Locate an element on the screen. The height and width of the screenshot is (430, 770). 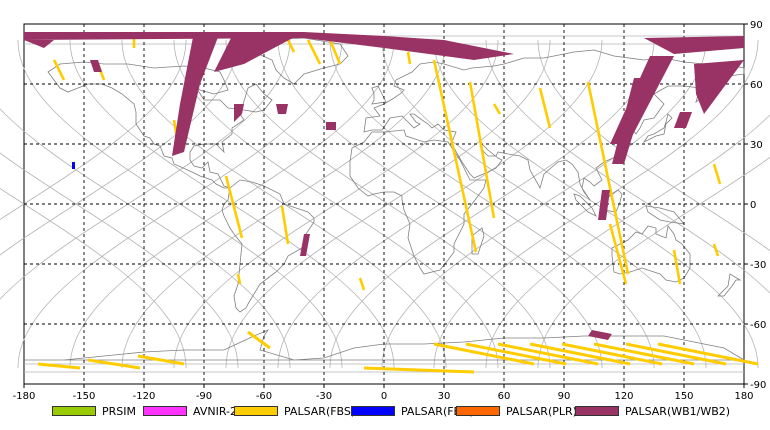
palsar-fbd-swath is located at coordinates (73, 165).